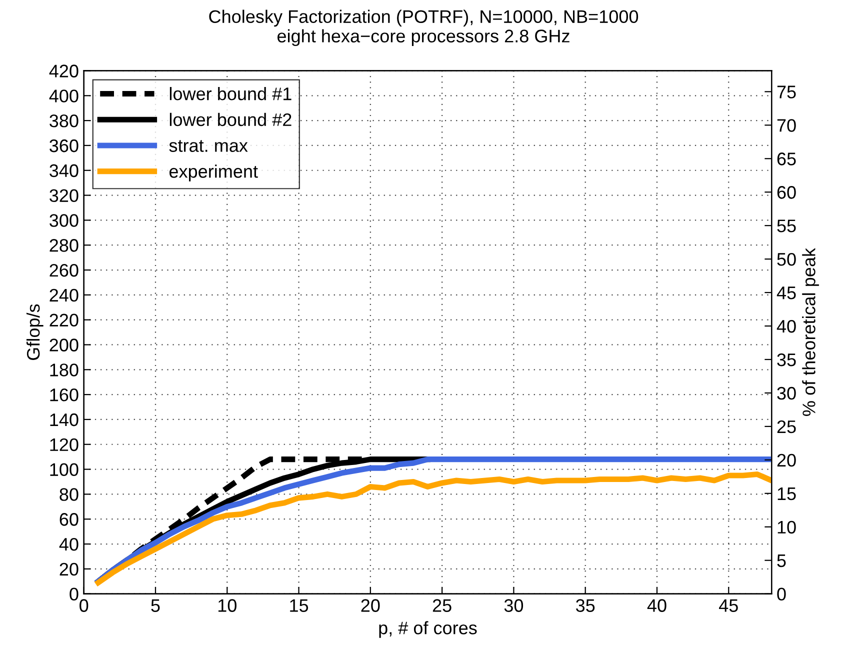 This screenshot has width=847, height=649. Describe the element at coordinates (64, 295) in the screenshot. I see `y-tick-label: 240` at that location.